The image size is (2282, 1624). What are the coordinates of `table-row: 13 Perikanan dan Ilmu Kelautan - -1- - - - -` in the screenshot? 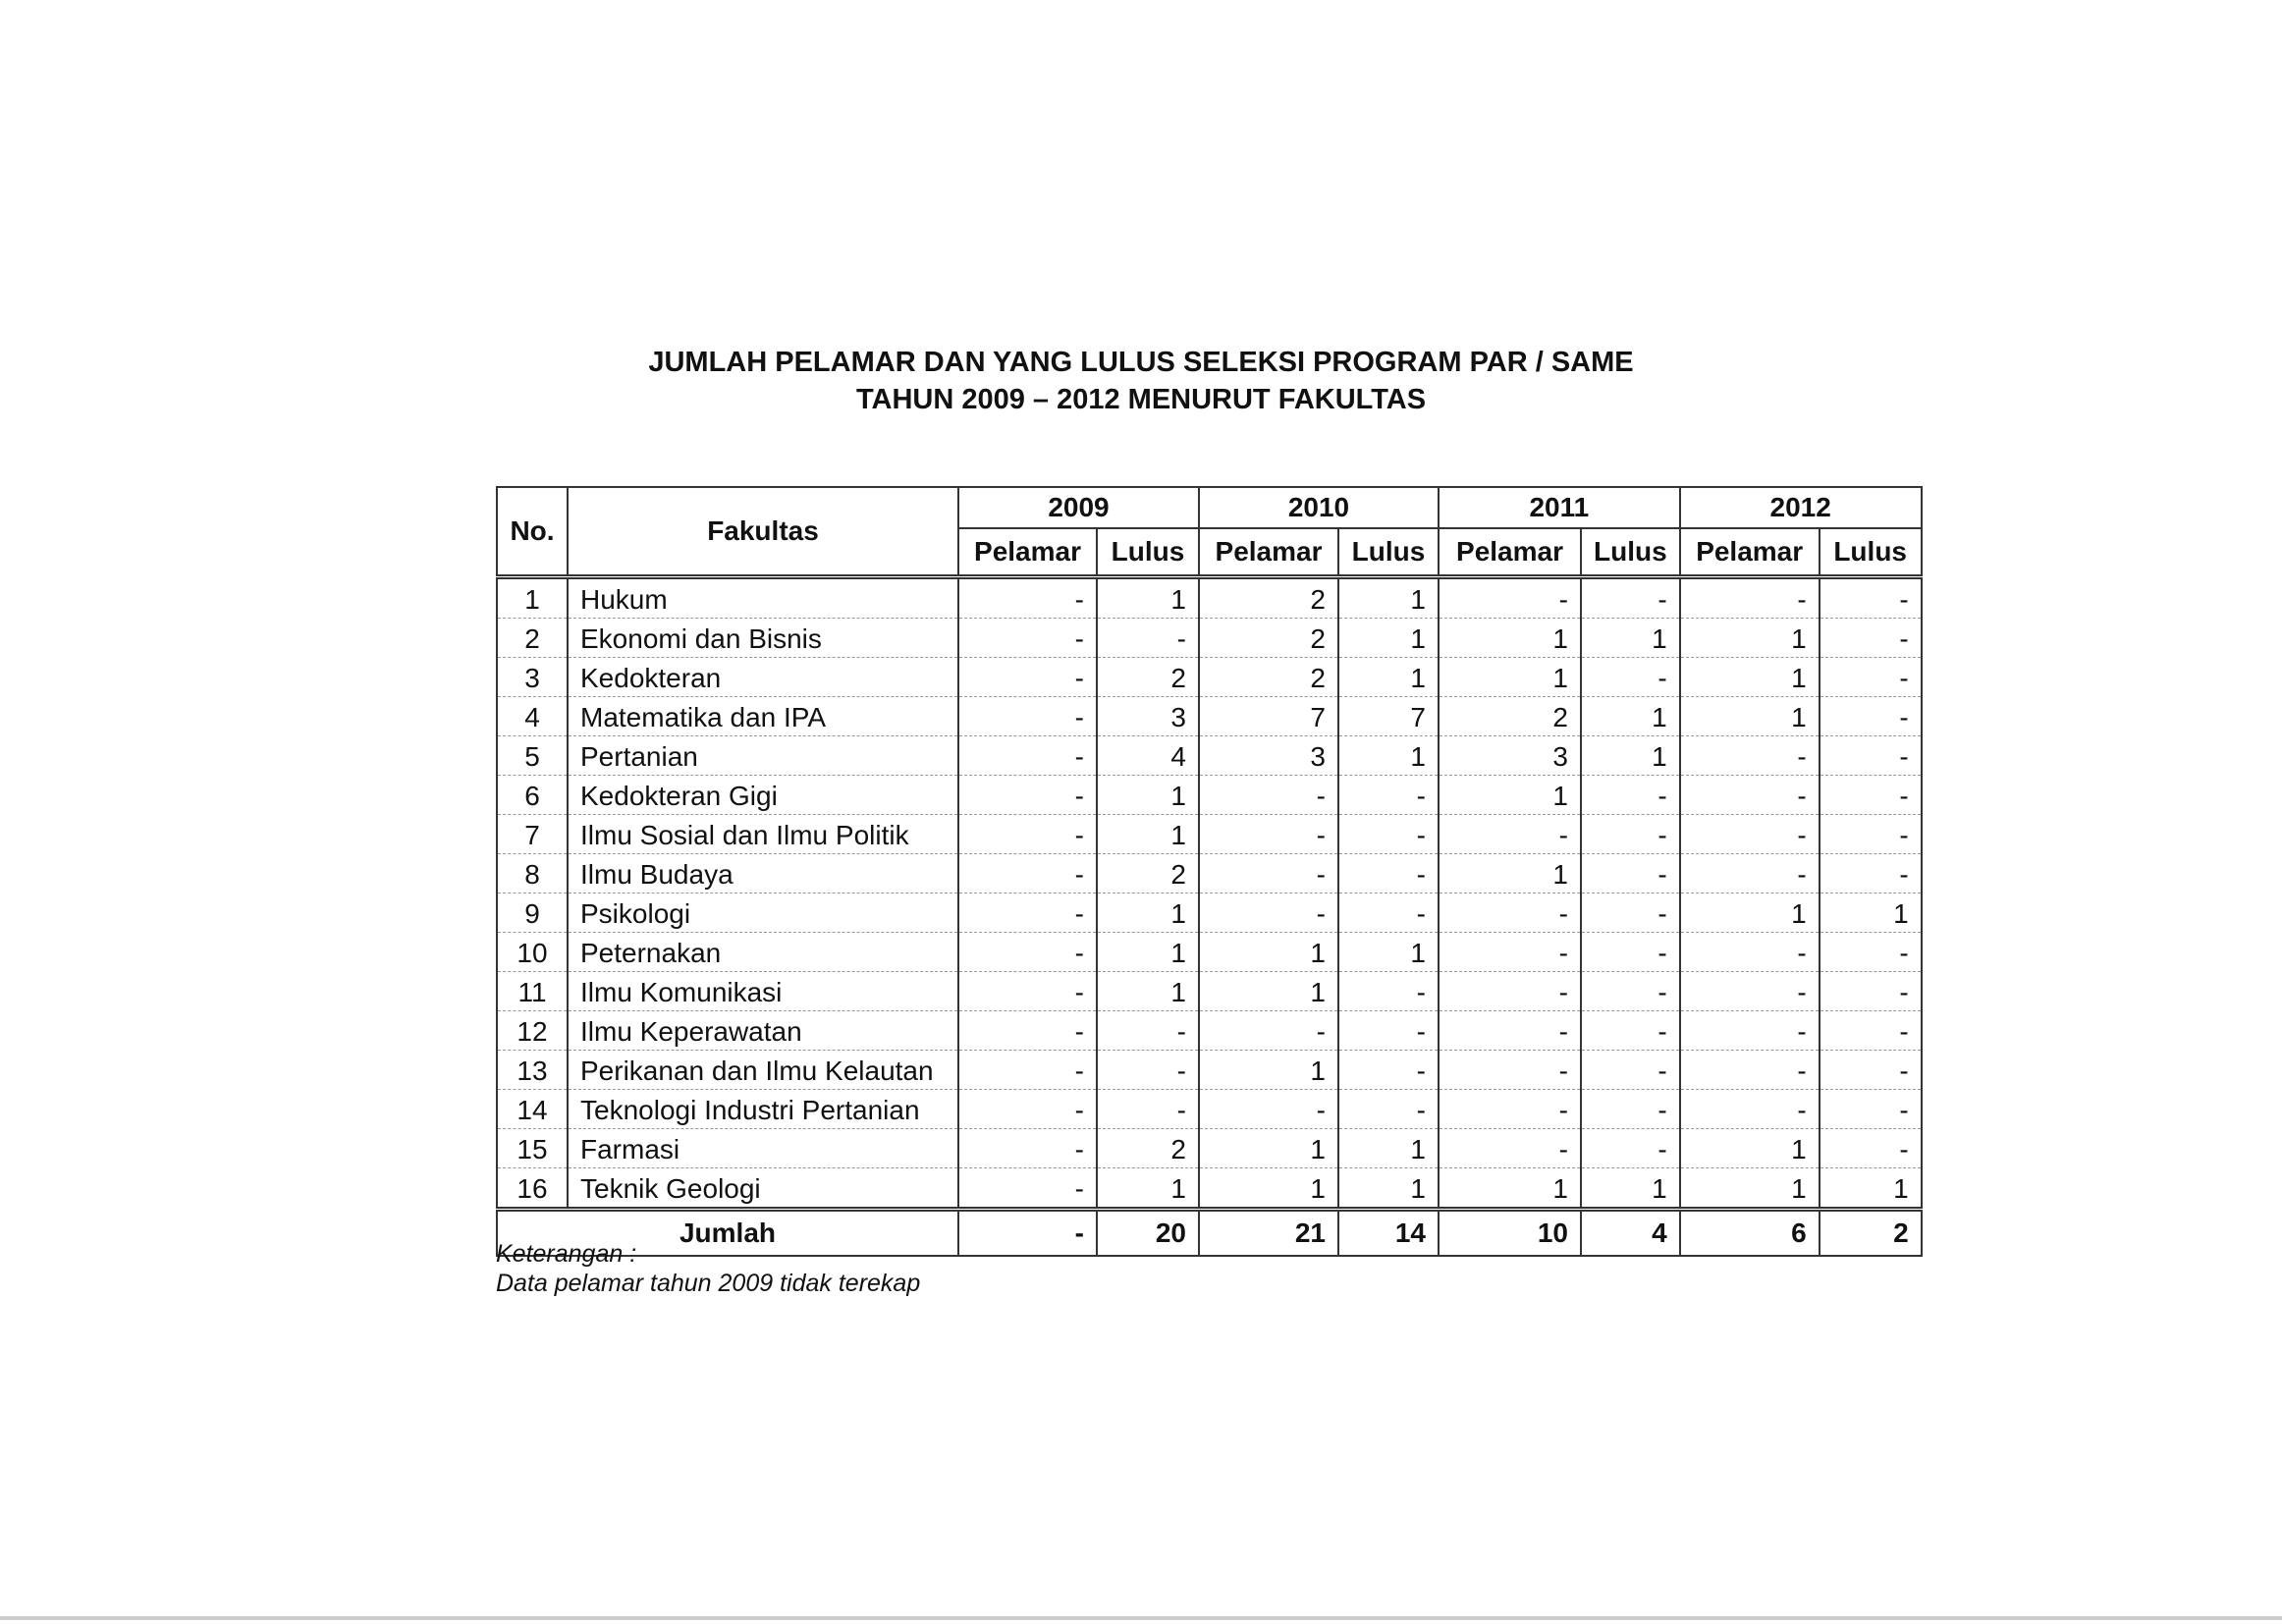 It's located at (1209, 1070).